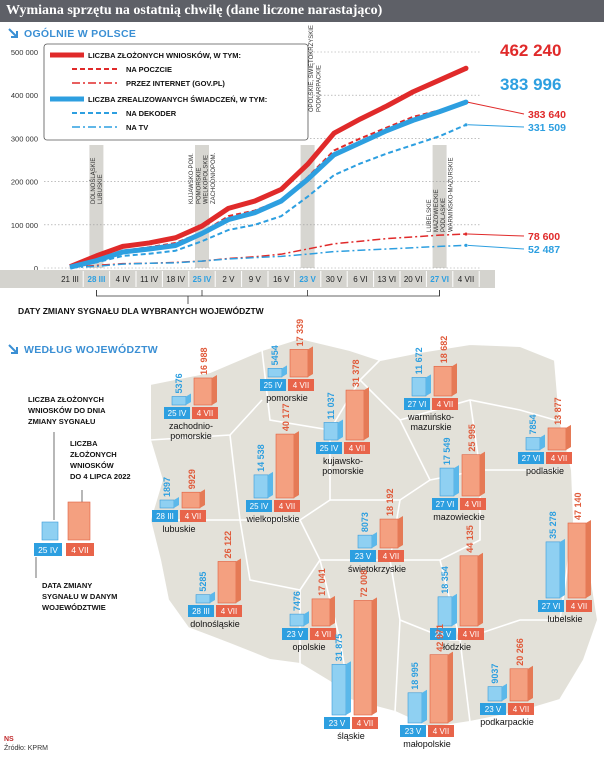 The width and height of the screenshot is (604, 760). What do you see at coordinates (444, 350) in the screenshot?
I see `bar-after-value: 18 682` at bounding box center [444, 350].